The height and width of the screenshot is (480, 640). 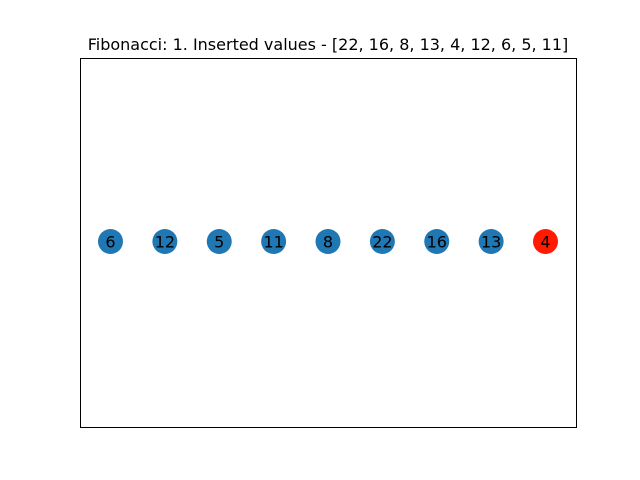 I want to click on node: 5, so click(x=219, y=241).